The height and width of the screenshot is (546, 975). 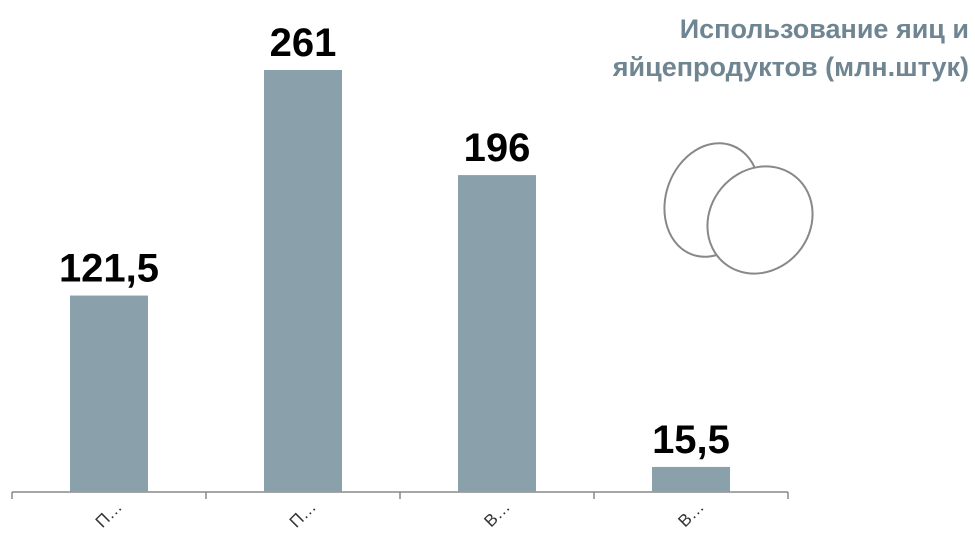 I want to click on eggs-icon, so click(x=738, y=208).